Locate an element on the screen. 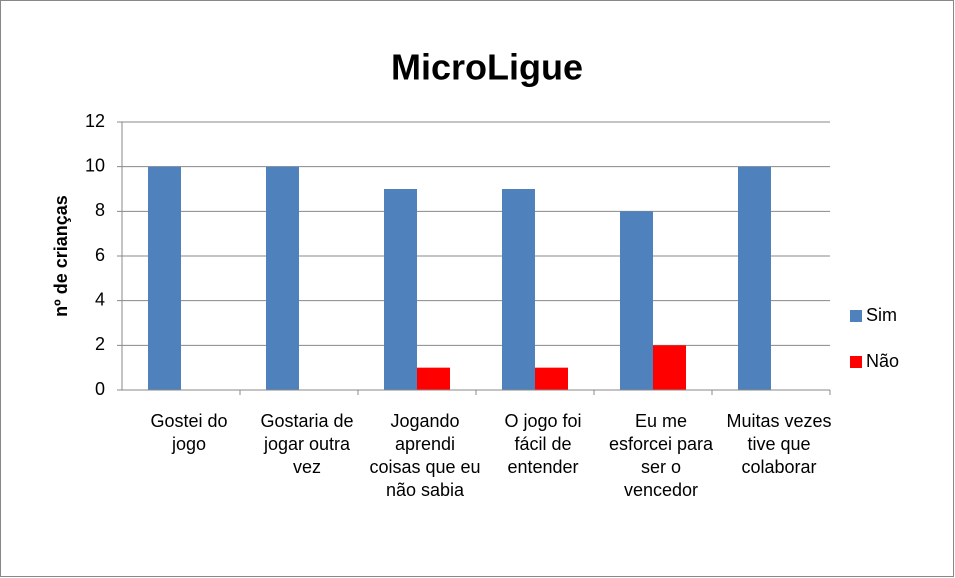 The width and height of the screenshot is (955, 578). x-tick-label: Gostei do jogo is located at coordinates (189, 432).